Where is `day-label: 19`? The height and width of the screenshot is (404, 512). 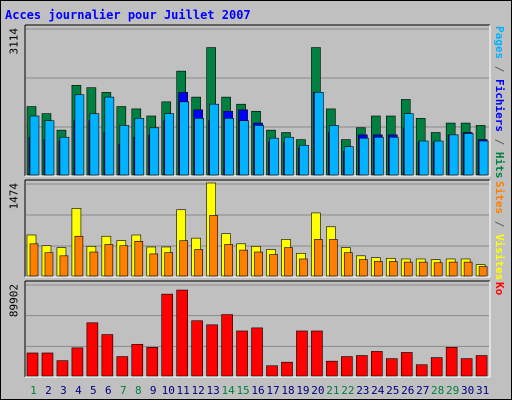
day-label: 19 is located at coordinates (302, 390).